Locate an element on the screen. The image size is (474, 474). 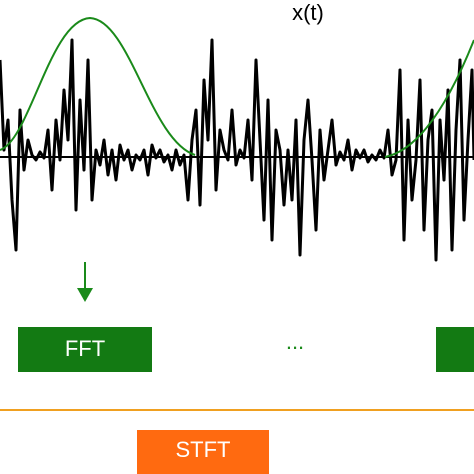
stft-label: STFT is located at coordinates (203, 449).